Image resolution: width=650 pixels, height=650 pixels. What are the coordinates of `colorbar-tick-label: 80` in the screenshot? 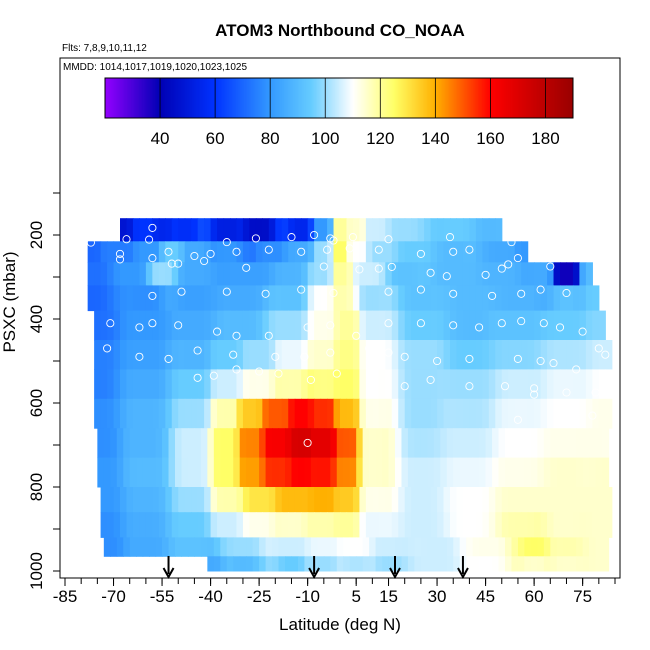 It's located at (270, 138).